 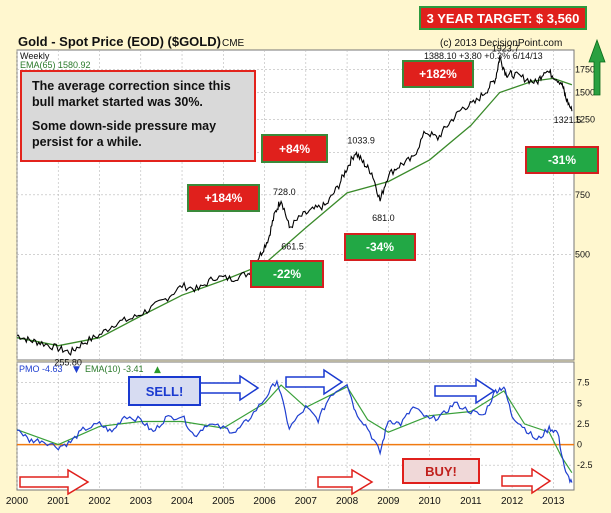 I want to click on buy-arrow-3-icon, so click(x=526, y=481).